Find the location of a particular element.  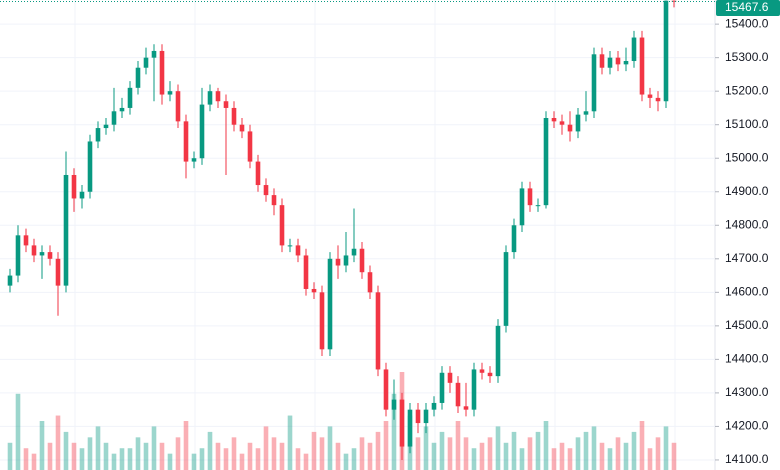

y-tick-label: 14400.0 is located at coordinates (747, 359).